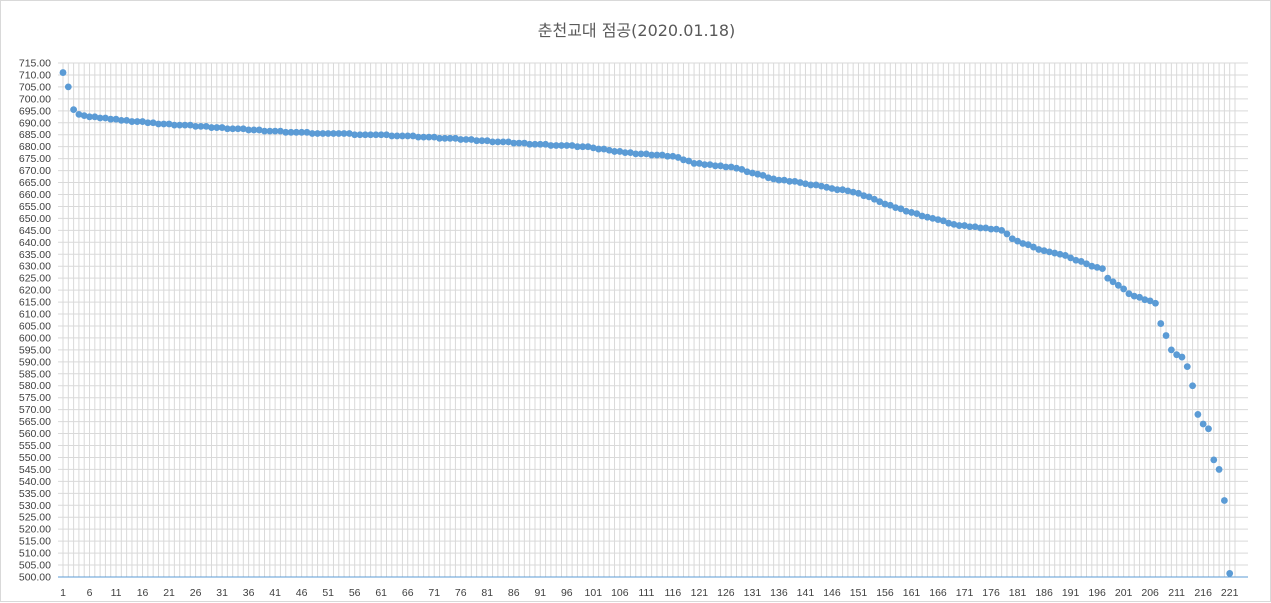 The image size is (1271, 603). What do you see at coordinates (35, 147) in the screenshot?
I see `y-tick-label: 680.00` at bounding box center [35, 147].